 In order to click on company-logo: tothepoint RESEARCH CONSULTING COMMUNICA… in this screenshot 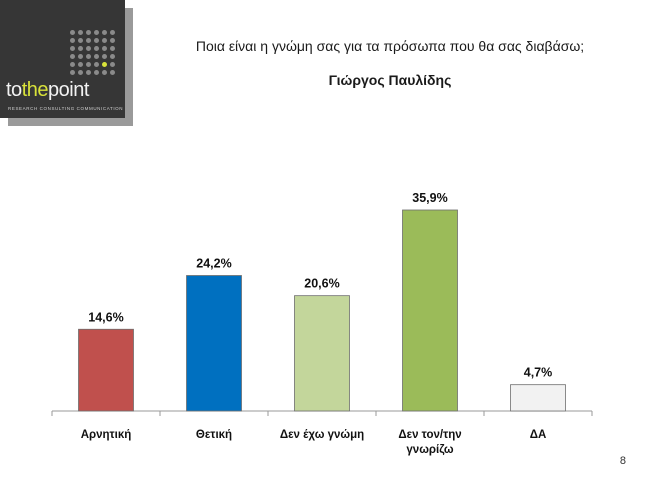, I will do `click(62, 59)`.